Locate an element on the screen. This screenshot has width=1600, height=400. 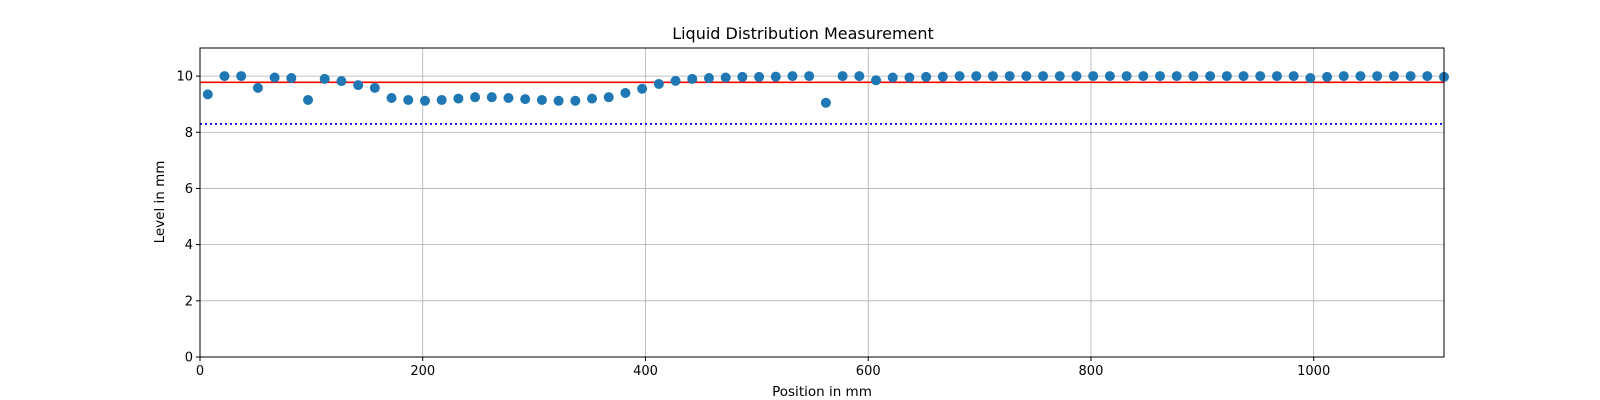
x-tick-label: 600 is located at coordinates (868, 371).